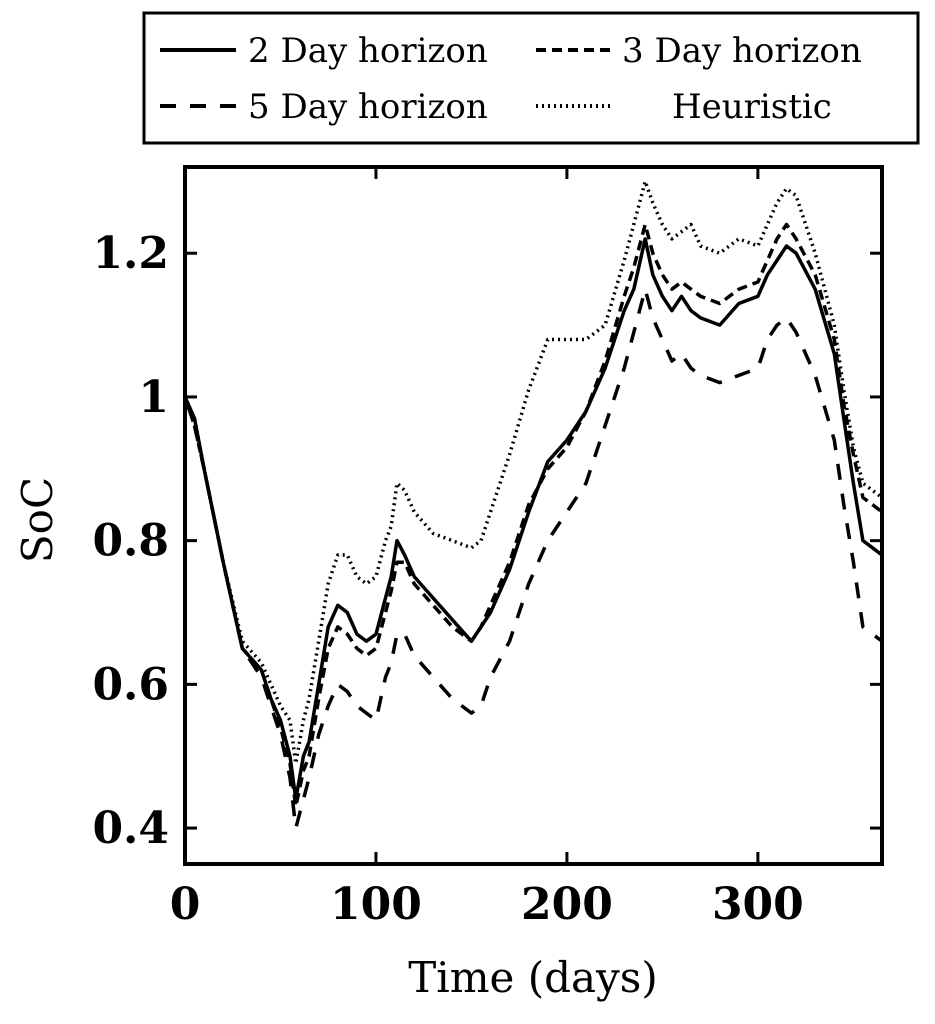 This screenshot has width=935, height=1024. I want to click on y-tick-label: 0.6, so click(130, 684).